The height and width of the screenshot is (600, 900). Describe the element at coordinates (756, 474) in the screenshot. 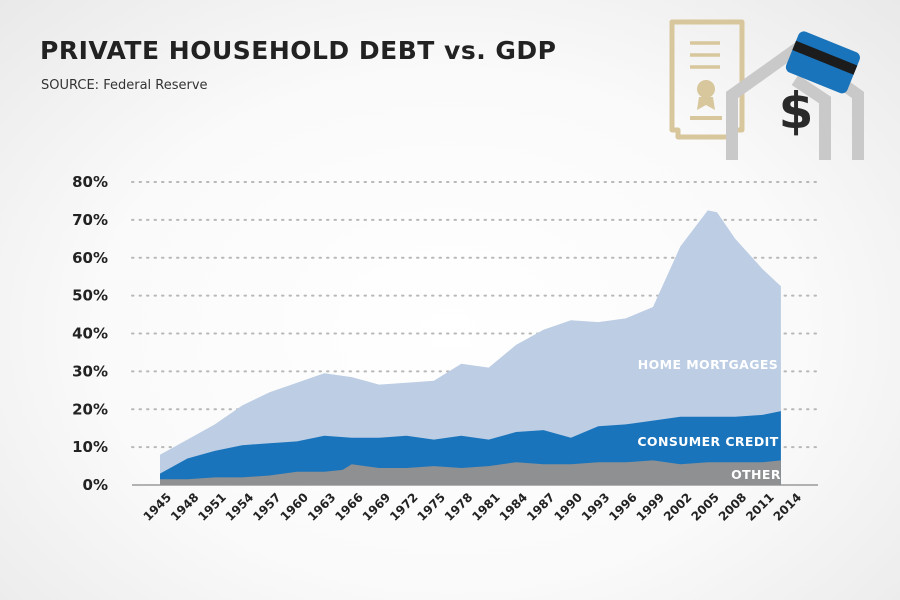

I see `series-label-other: OTHER` at that location.